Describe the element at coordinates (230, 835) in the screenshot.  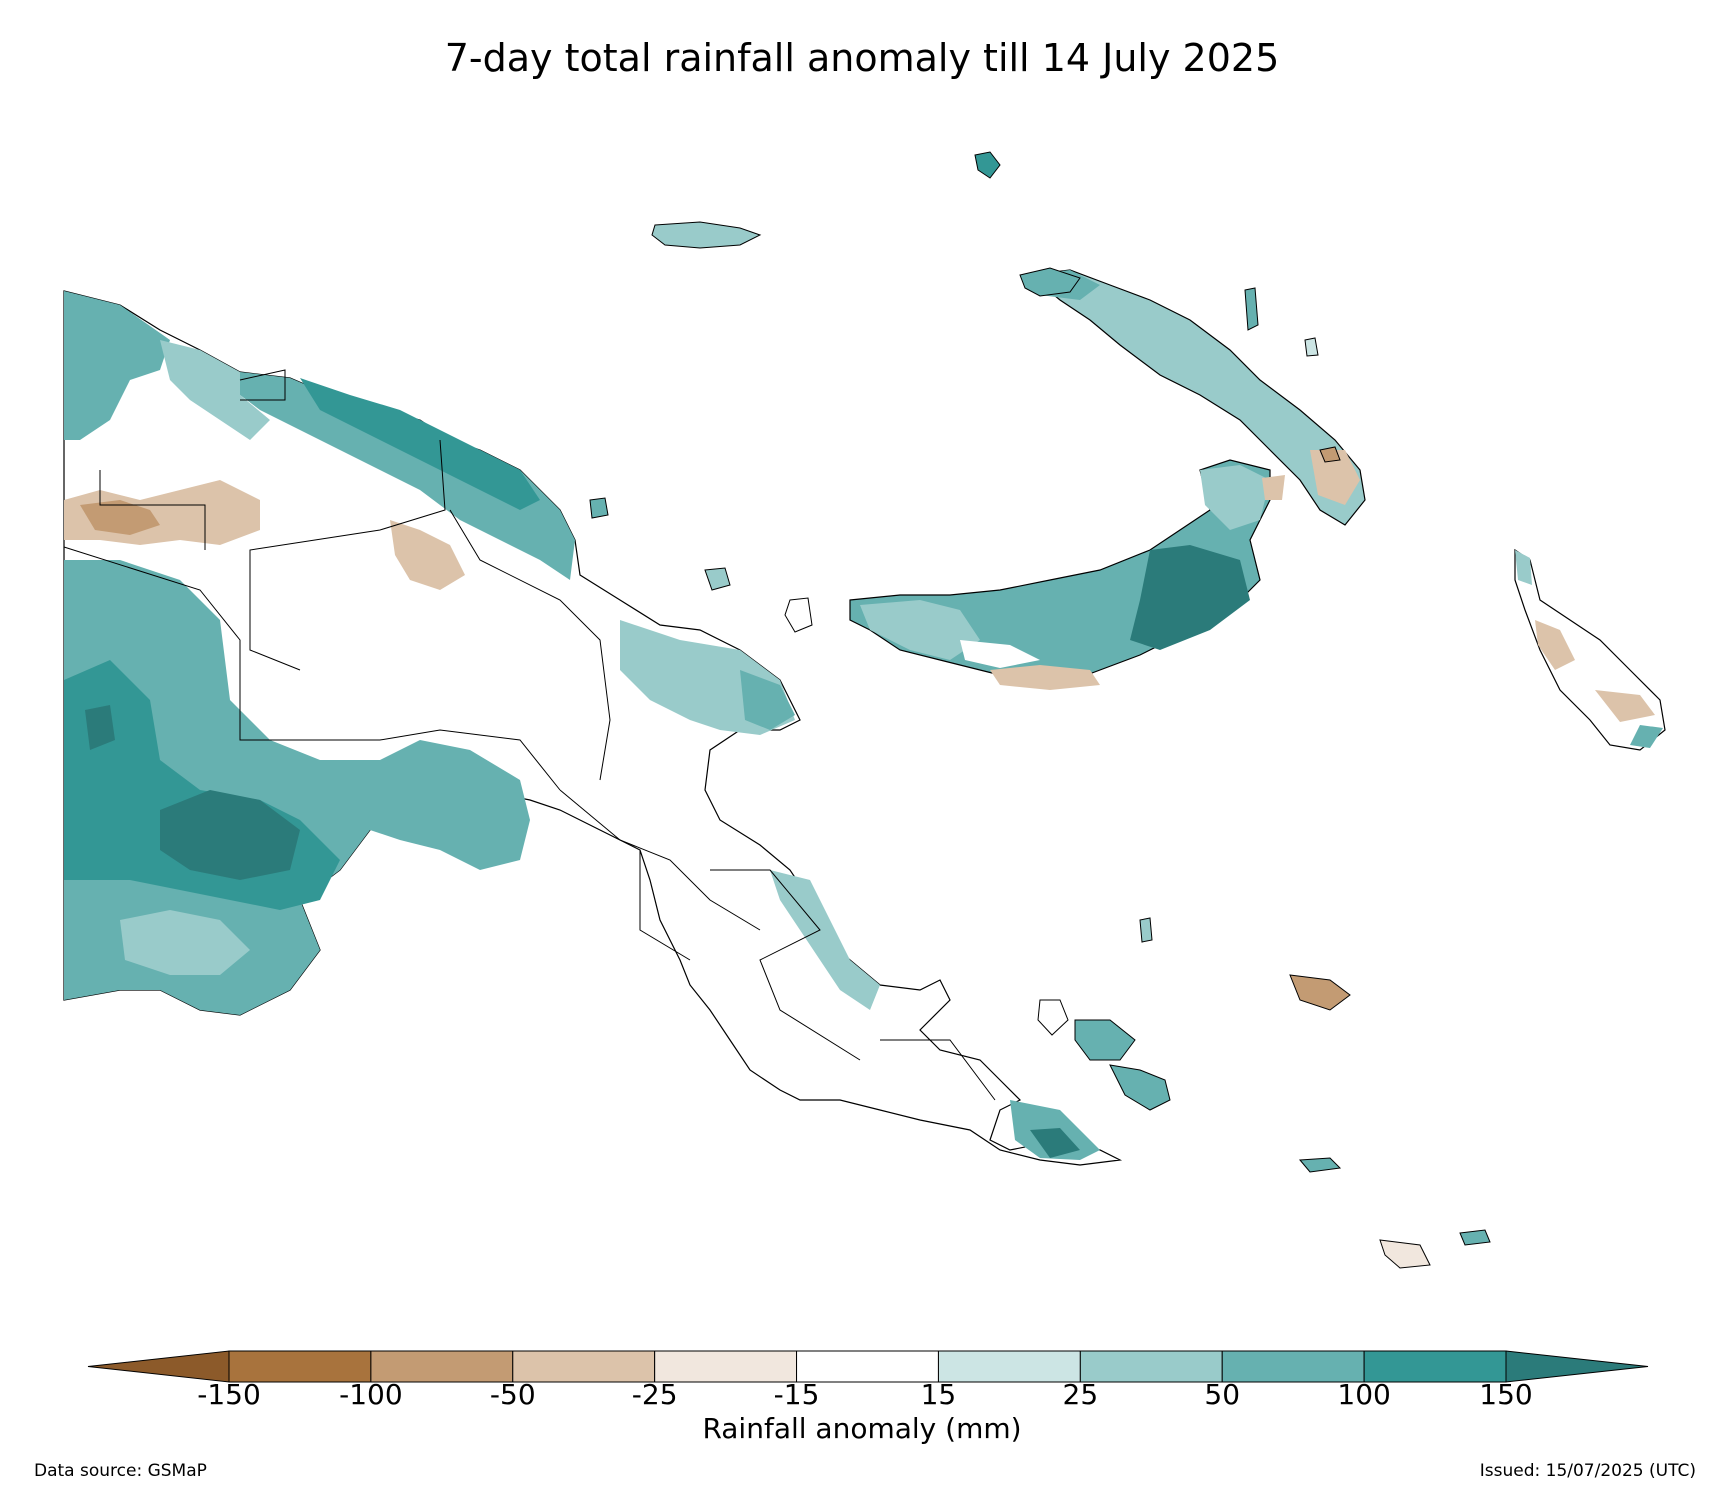
I see `anomaly-gt150-southwest` at that location.